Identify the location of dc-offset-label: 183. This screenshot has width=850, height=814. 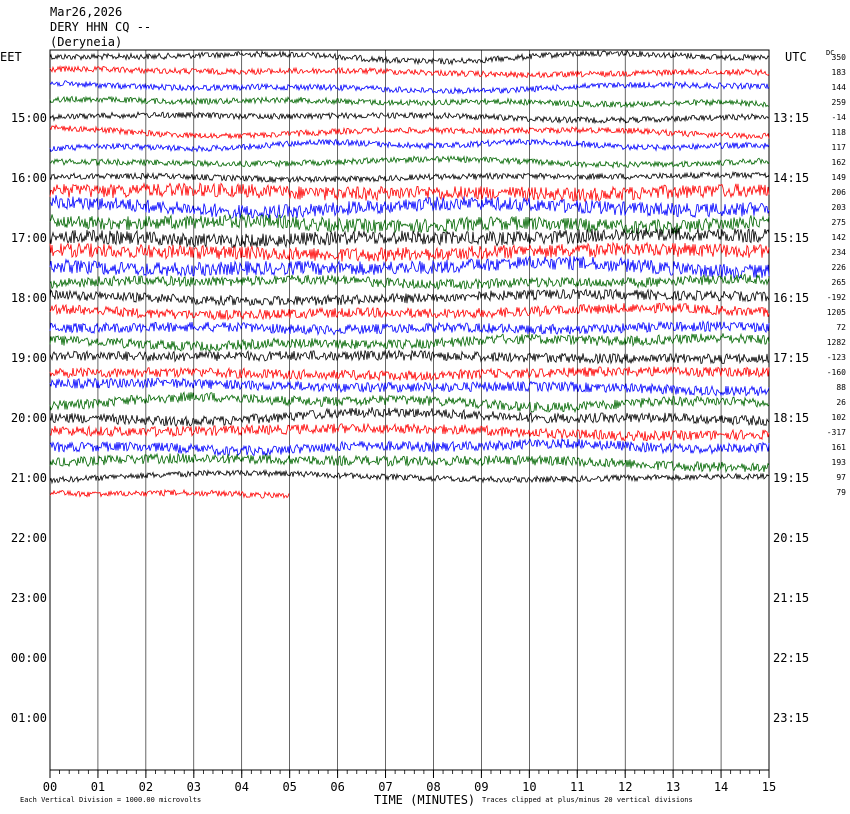
(839, 72).